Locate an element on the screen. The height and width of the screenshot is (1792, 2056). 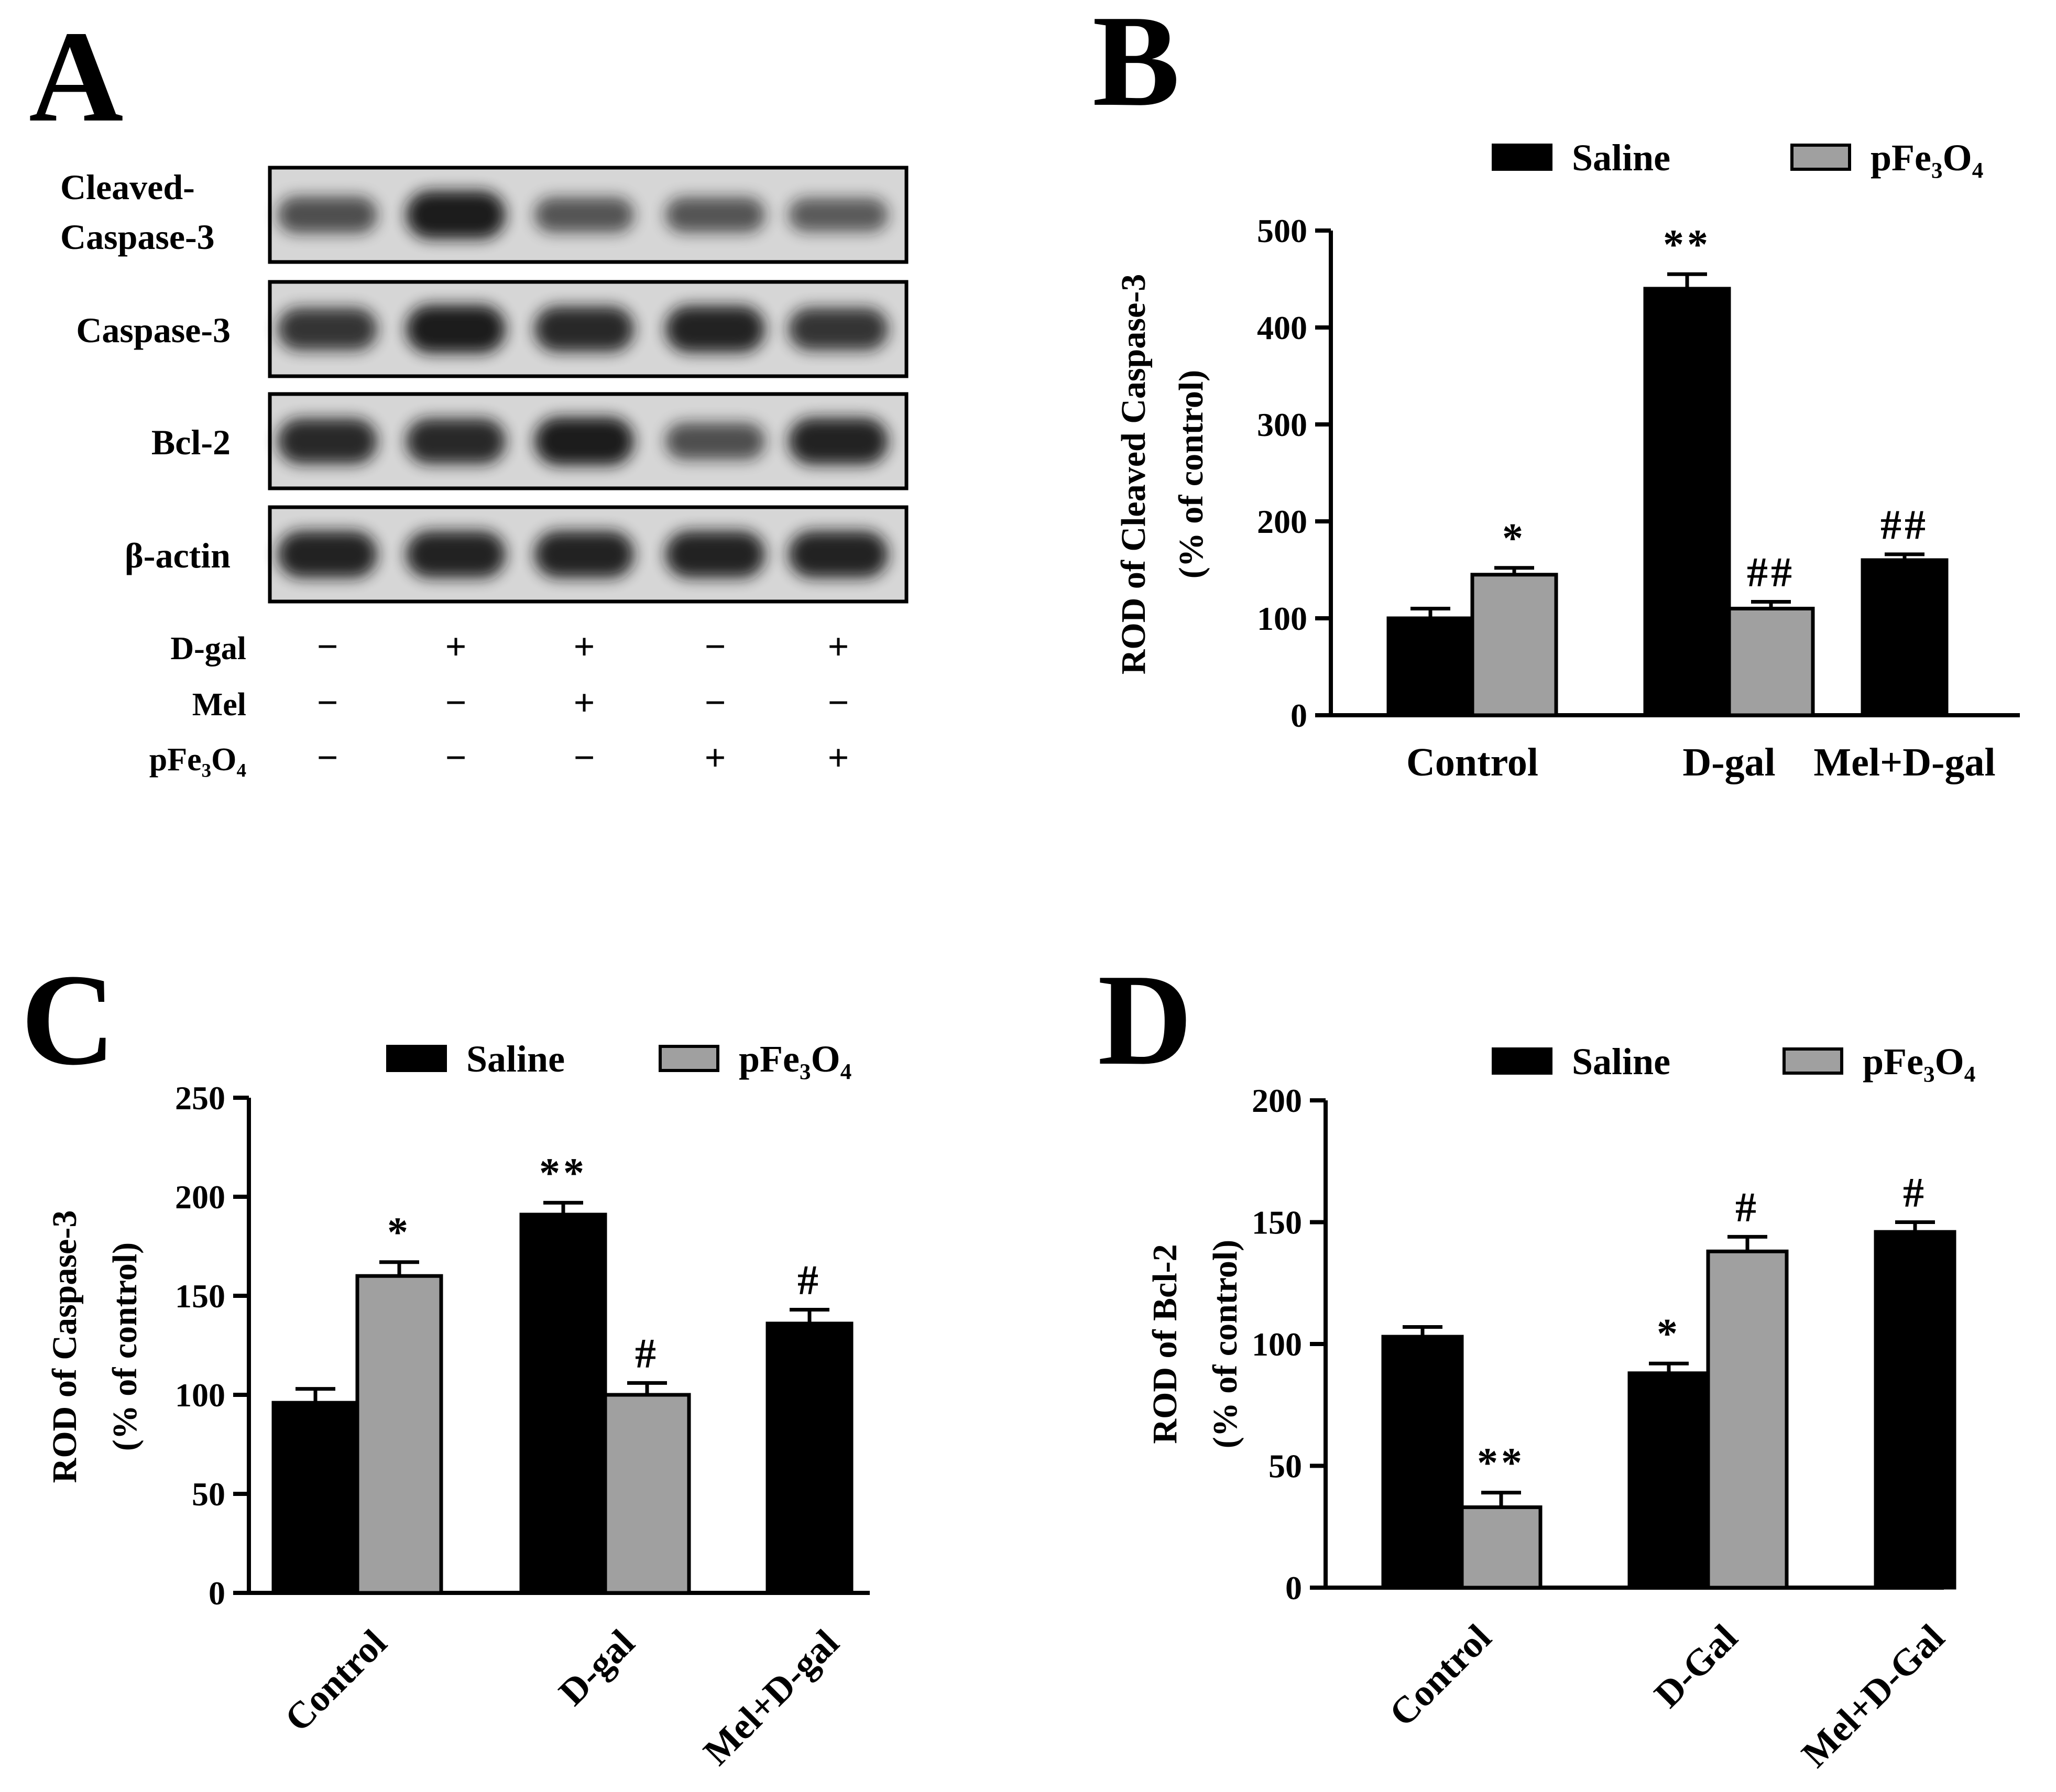
y-axis-label: ROD of Cleaved Caspase-3 is located at coordinates (1133, 474).